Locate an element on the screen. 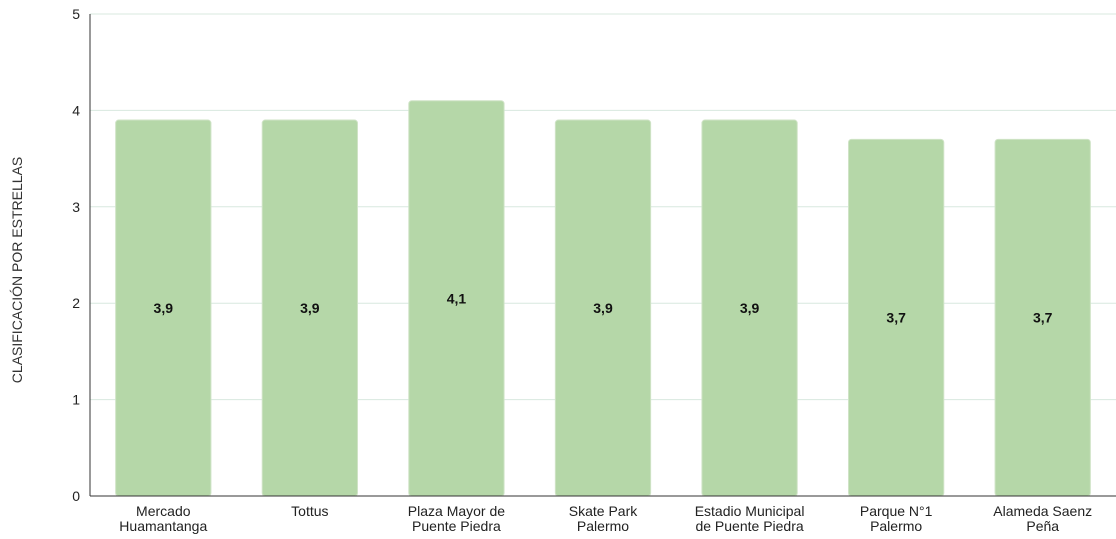  y-tick-labels: 0 1 2 3 4 5 is located at coordinates (76, 255).